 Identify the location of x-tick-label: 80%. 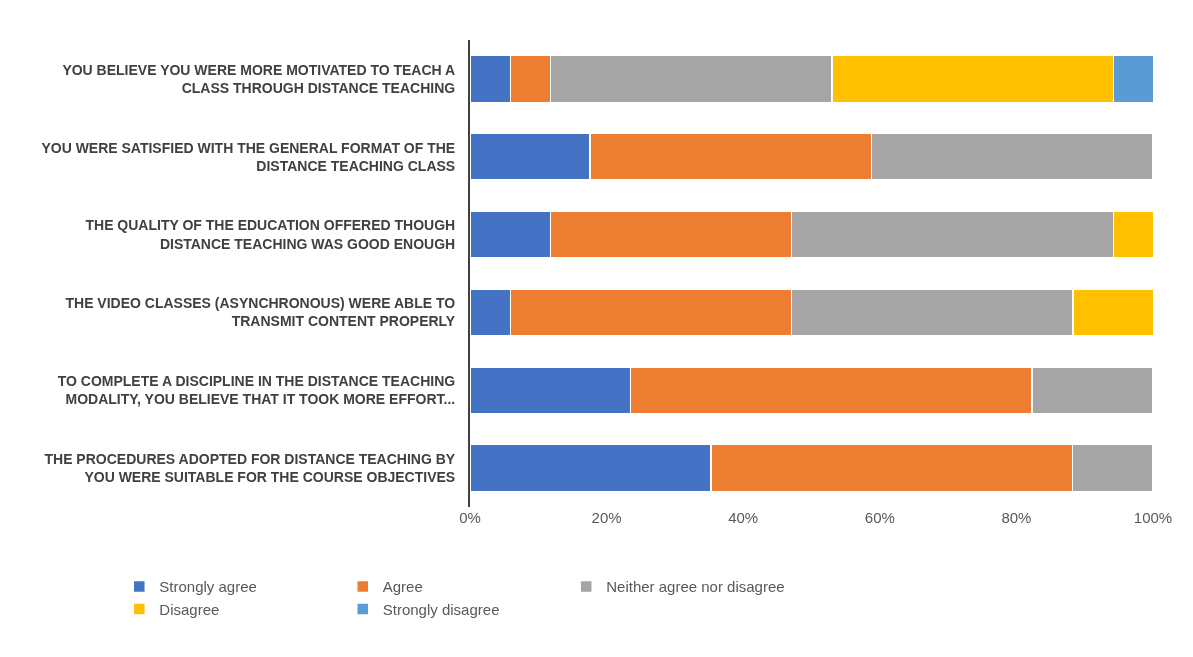
(1016, 517).